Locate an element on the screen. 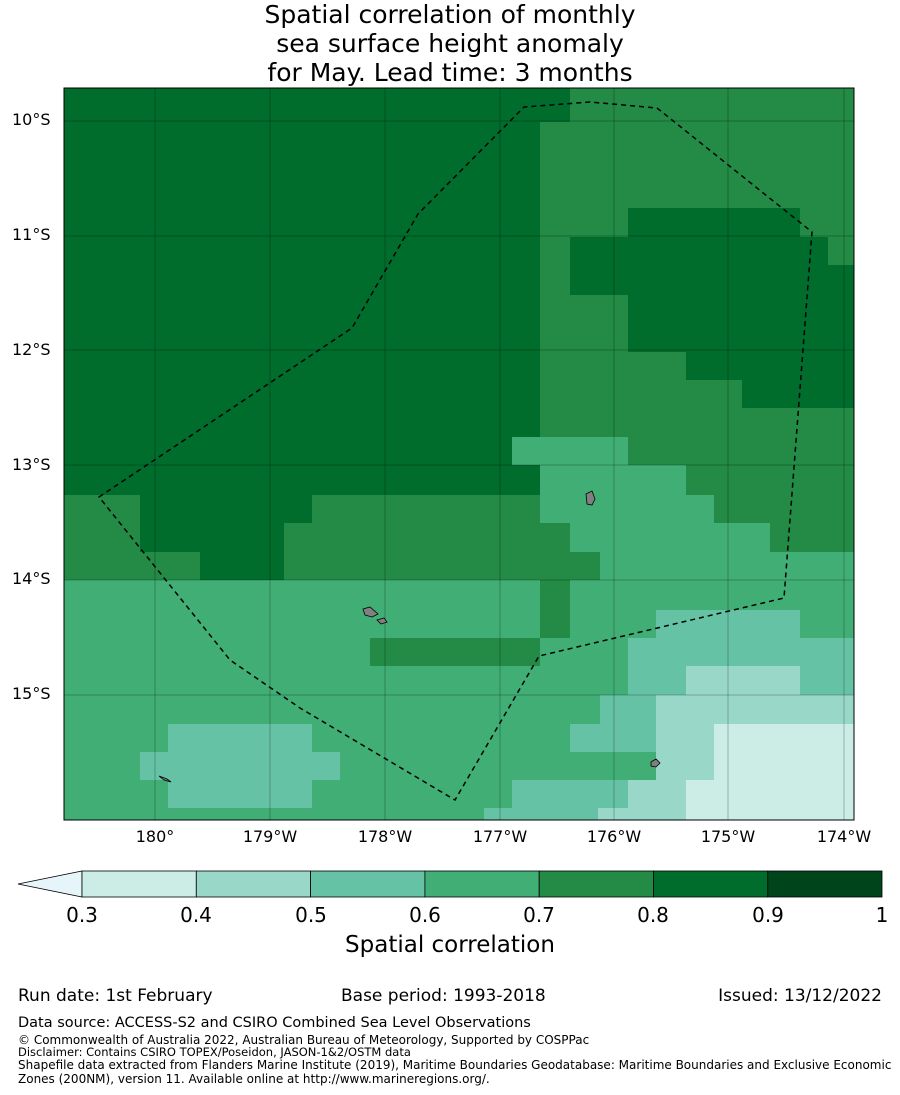 Image resolution: width=900 pixels, height=1095 pixels. lon-label-175w: 175°W is located at coordinates (728, 836).